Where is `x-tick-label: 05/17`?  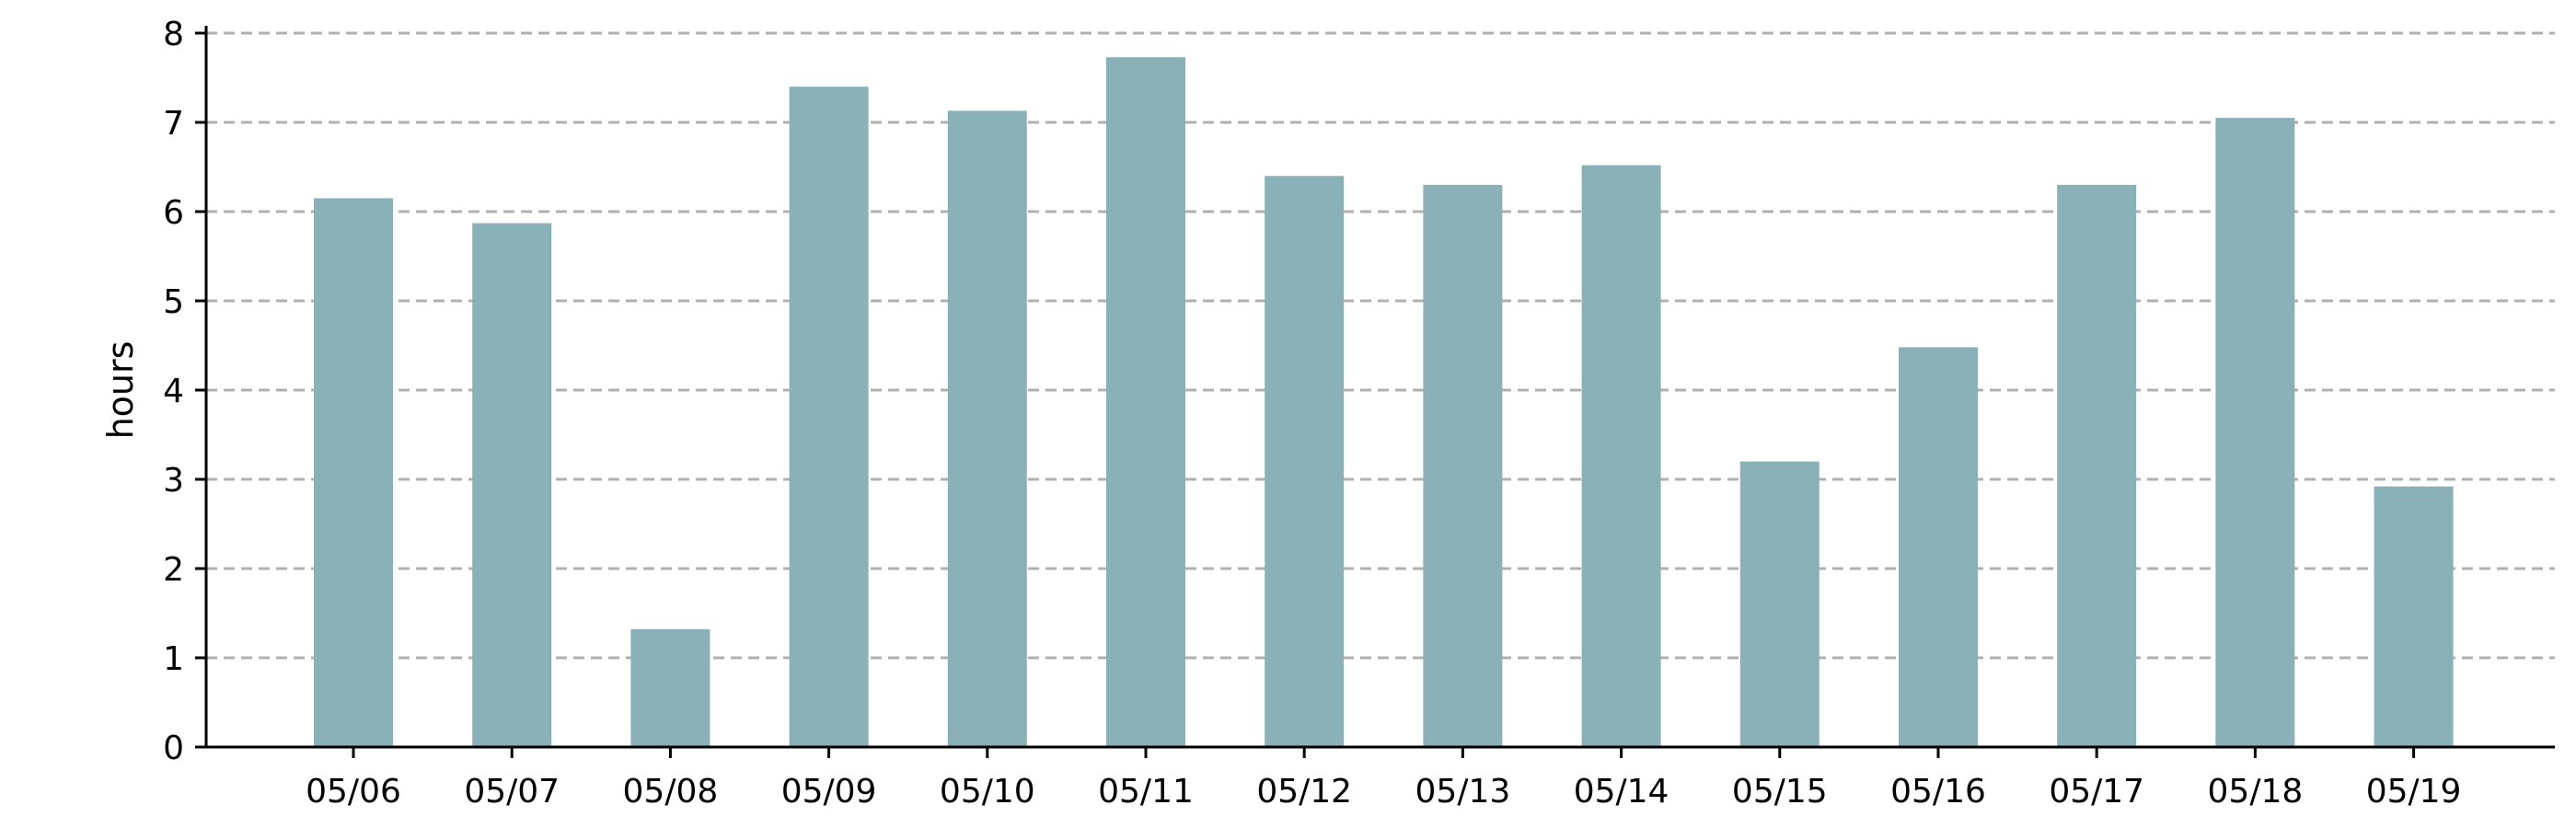
x-tick-label: 05/17 is located at coordinates (2096, 792).